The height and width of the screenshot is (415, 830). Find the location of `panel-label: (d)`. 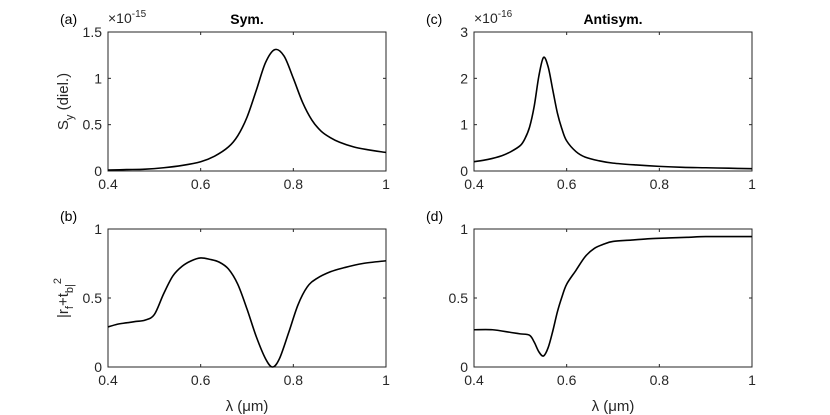

panel-label: (d) is located at coordinates (434, 216).